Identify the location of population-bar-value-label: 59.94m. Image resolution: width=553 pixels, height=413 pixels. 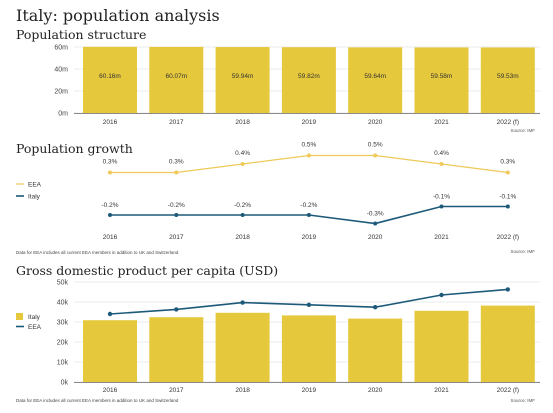
(243, 76).